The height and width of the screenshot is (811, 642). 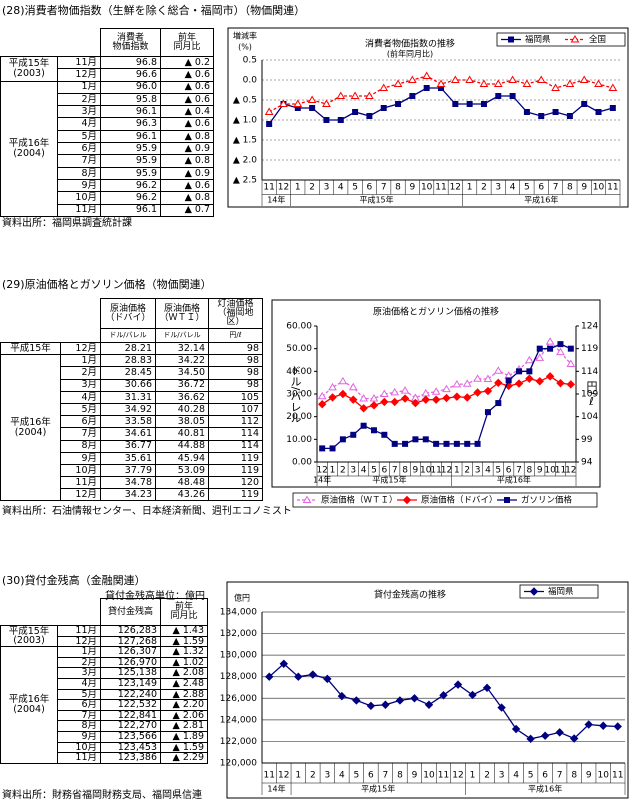 I want to click on value-cell: 122,532, so click(x=130, y=705).